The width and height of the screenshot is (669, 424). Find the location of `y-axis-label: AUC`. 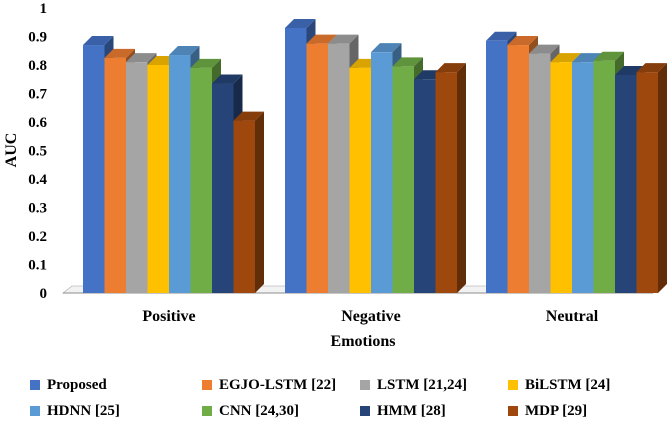

y-axis-label: AUC is located at coordinates (11, 150).